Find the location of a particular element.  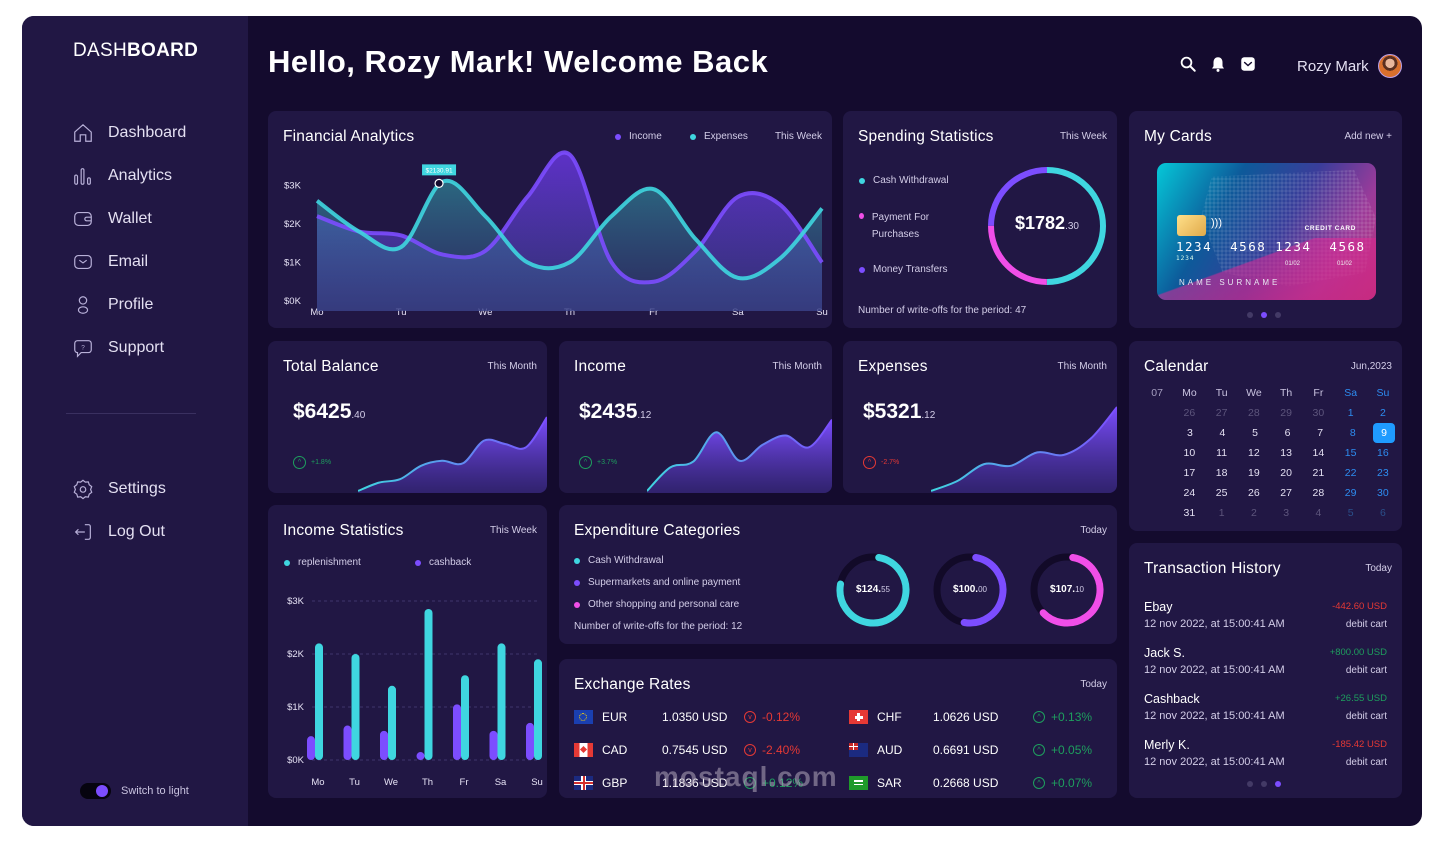

avatar is located at coordinates (1389, 66).